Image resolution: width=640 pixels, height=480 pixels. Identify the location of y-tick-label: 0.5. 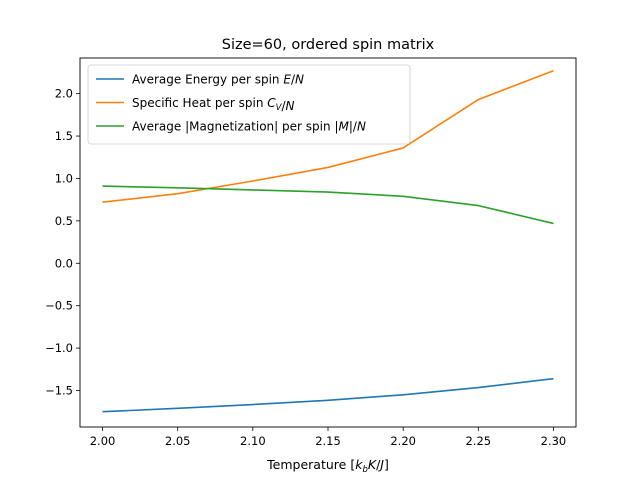
(64, 221).